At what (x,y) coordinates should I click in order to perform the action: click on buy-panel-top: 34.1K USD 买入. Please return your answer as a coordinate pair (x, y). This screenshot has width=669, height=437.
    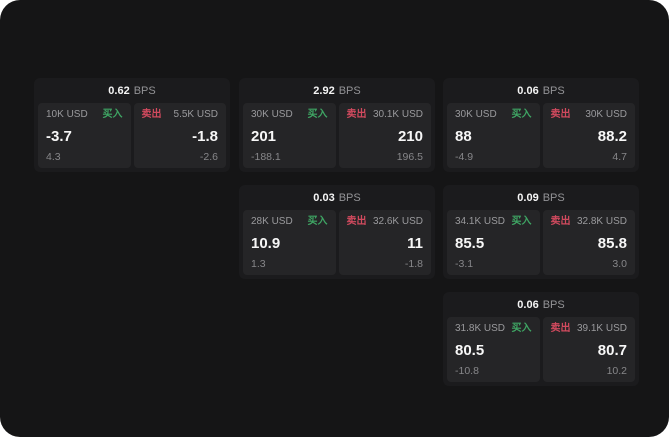
    Looking at the image, I should click on (493, 222).